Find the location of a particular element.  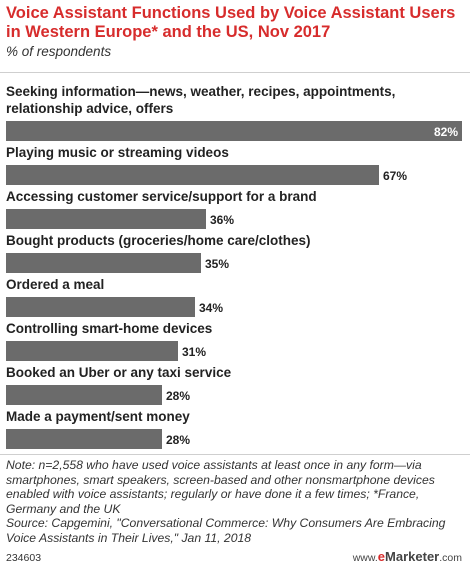

value-label: 31% is located at coordinates (194, 352).